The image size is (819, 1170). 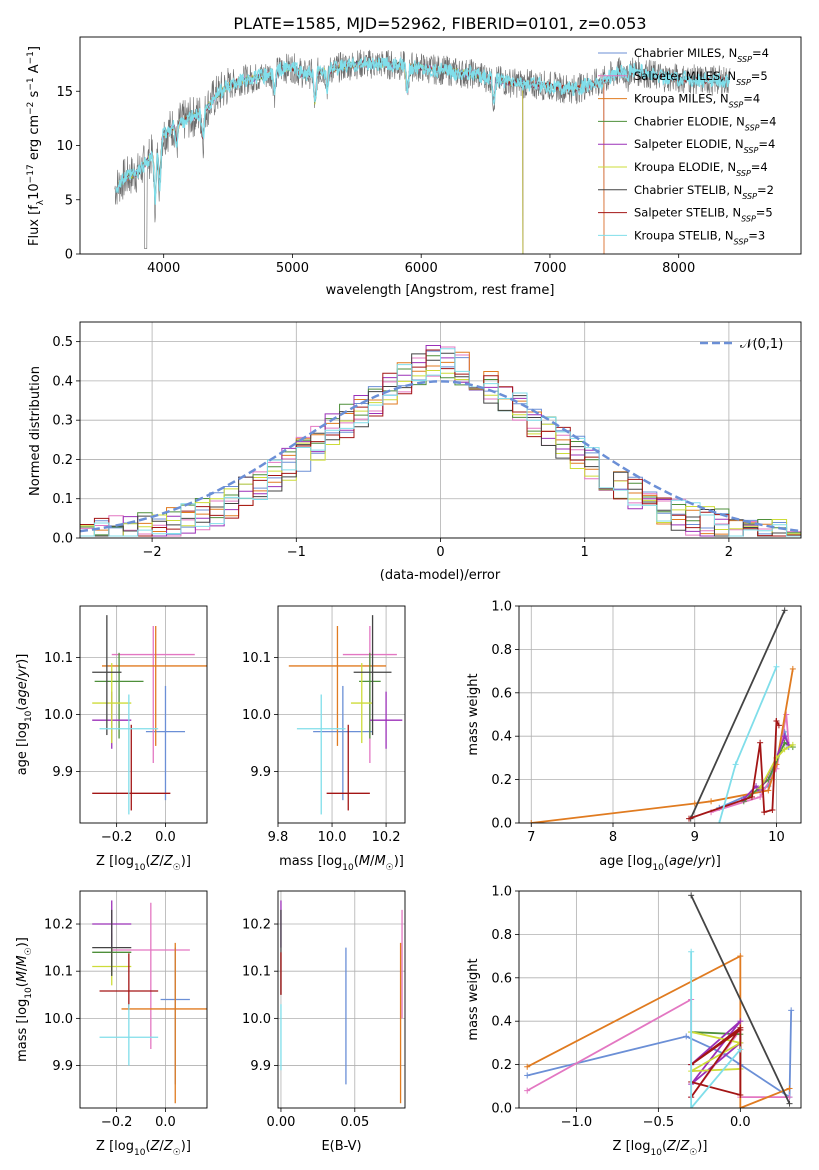 I want to click on model-line-salpeter-elodie, so click(x=321, y=157).